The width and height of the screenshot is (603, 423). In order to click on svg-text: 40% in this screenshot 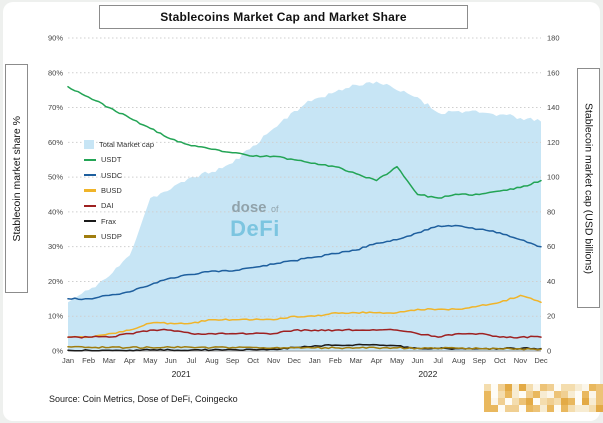, I will do `click(55, 211)`.